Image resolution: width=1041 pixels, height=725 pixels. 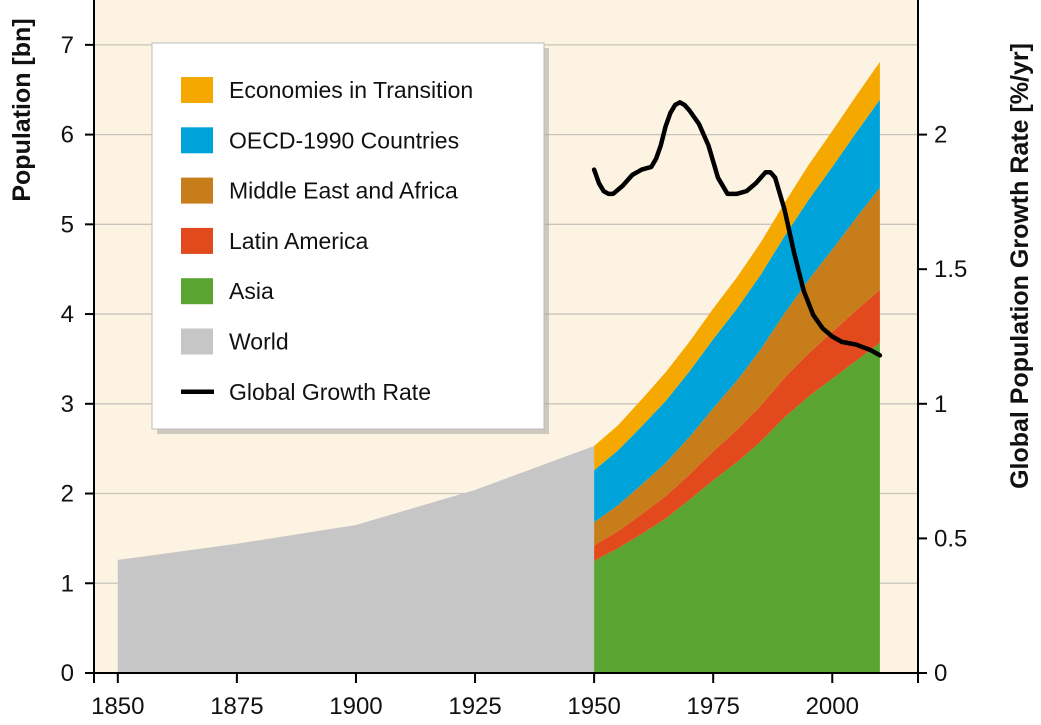 I want to click on legend-swatch-middle-east-and-africa, so click(x=197, y=190).